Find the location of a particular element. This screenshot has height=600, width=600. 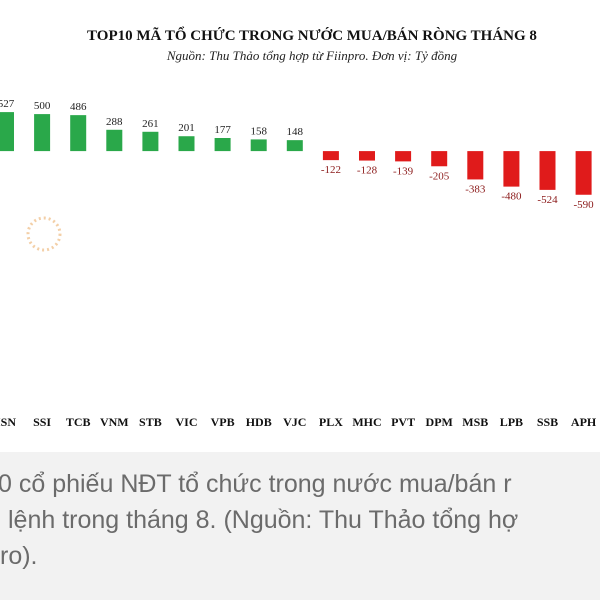

data-label: -383 is located at coordinates (475, 189).